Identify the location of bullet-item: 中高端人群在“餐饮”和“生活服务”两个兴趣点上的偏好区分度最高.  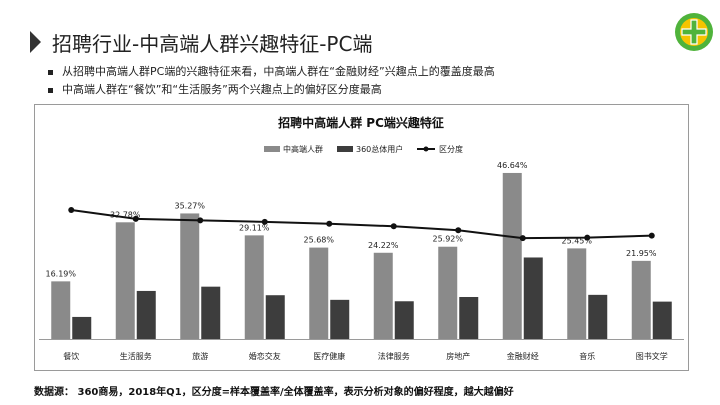
(271, 90).